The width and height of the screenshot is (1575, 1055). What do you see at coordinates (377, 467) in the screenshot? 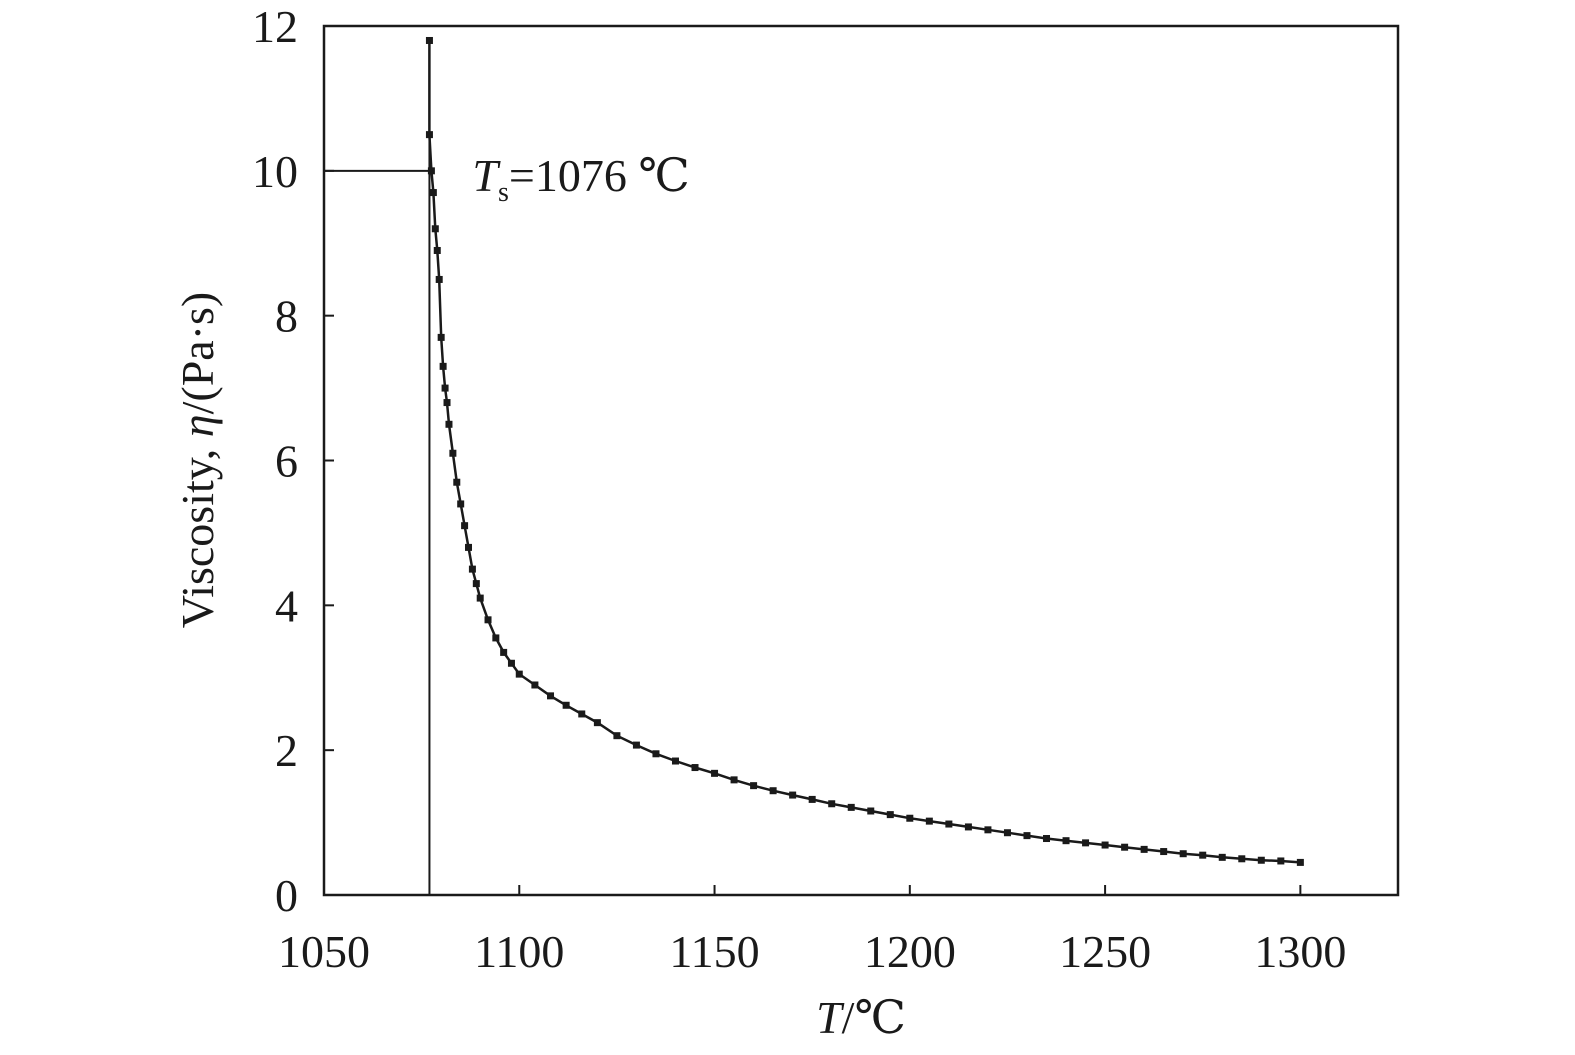
I see `reference-lines` at bounding box center [377, 467].